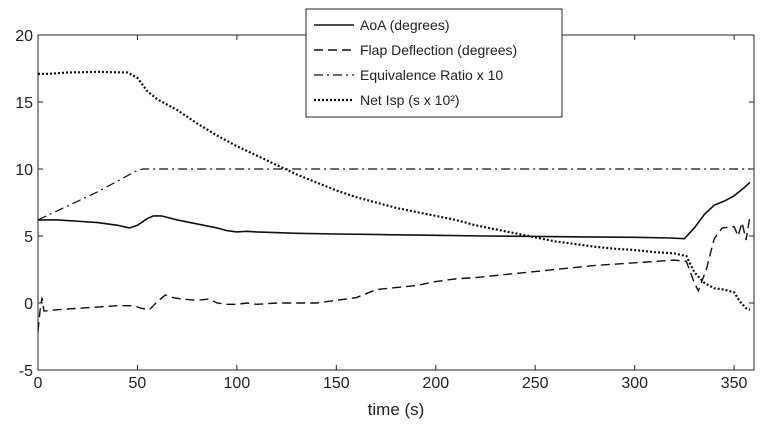 The width and height of the screenshot is (774, 429). What do you see at coordinates (336, 383) in the screenshot?
I see `x-tick-label: 150` at bounding box center [336, 383].